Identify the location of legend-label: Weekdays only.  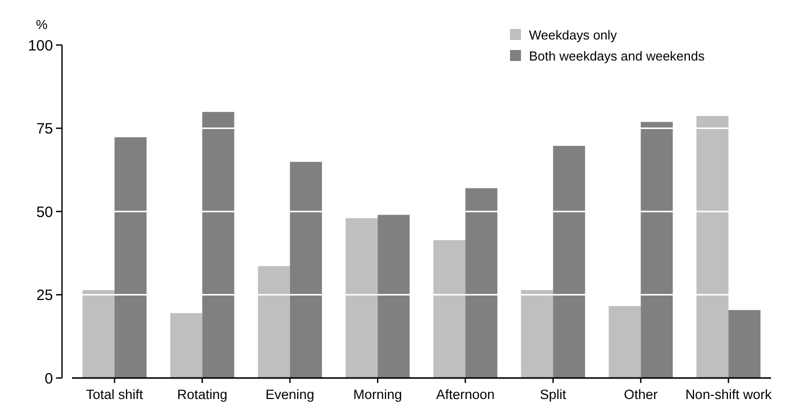
(573, 35).